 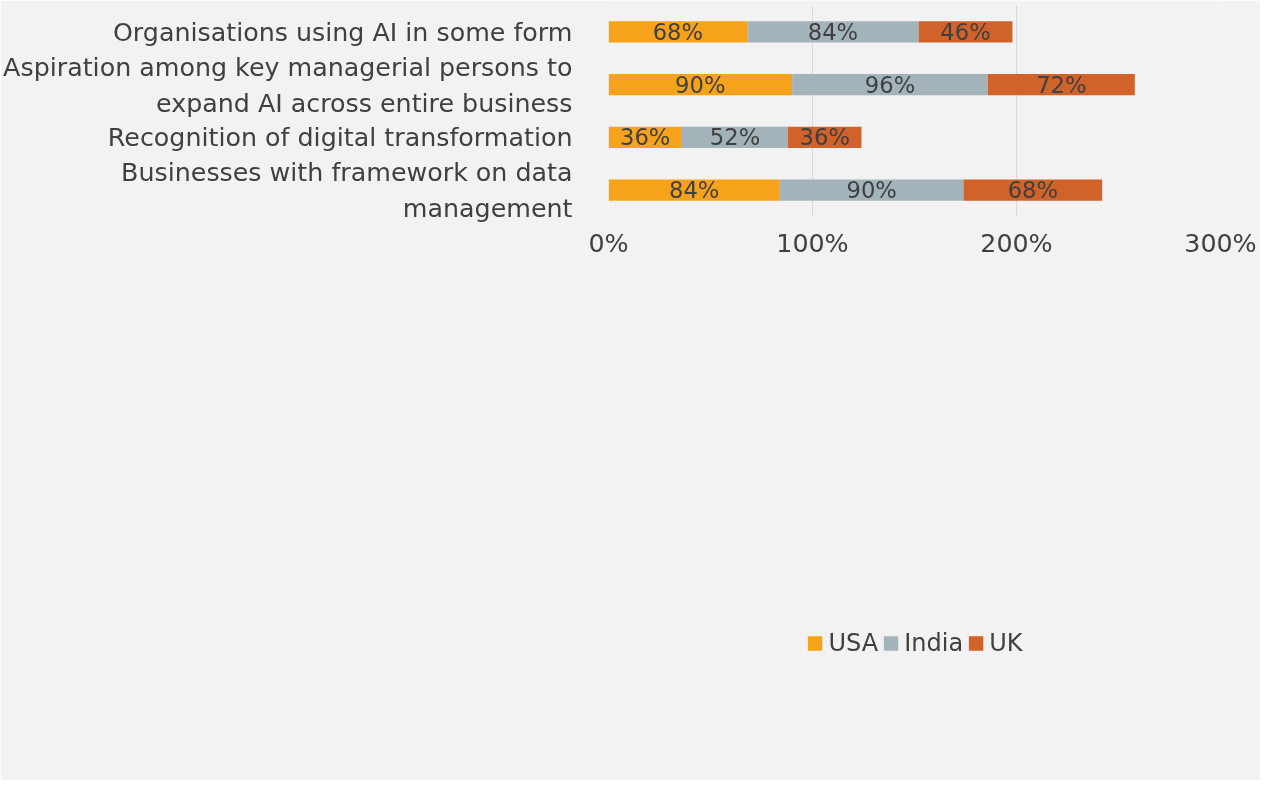 What do you see at coordinates (1220, 242) in the screenshot?
I see `x-tick-label: 300%` at bounding box center [1220, 242].